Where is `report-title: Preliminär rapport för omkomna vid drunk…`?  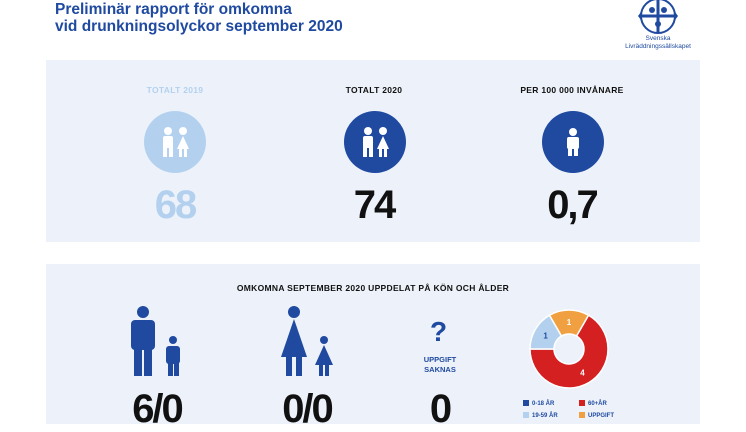
report-title: Preliminär rapport för omkomna vid drunk… is located at coordinates (199, 18).